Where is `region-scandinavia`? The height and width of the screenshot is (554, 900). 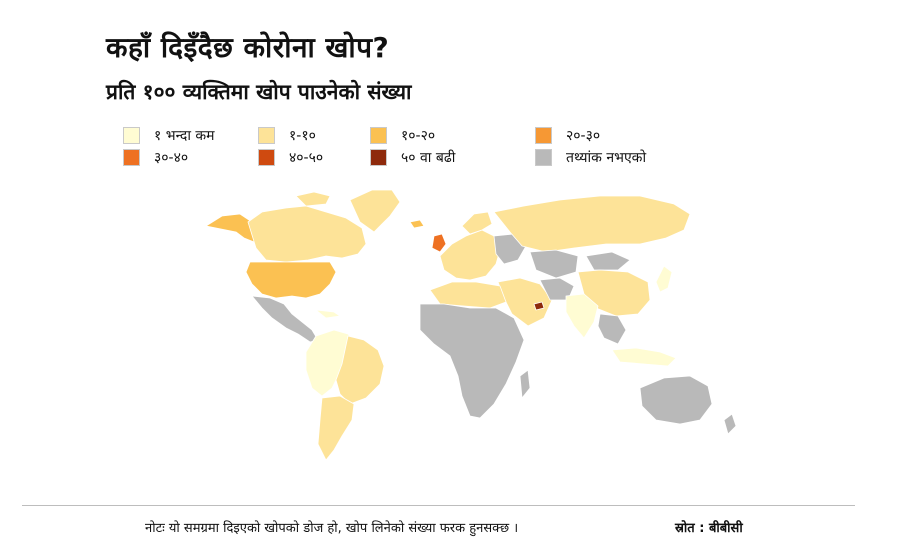 region-scandinavia is located at coordinates (477, 223).